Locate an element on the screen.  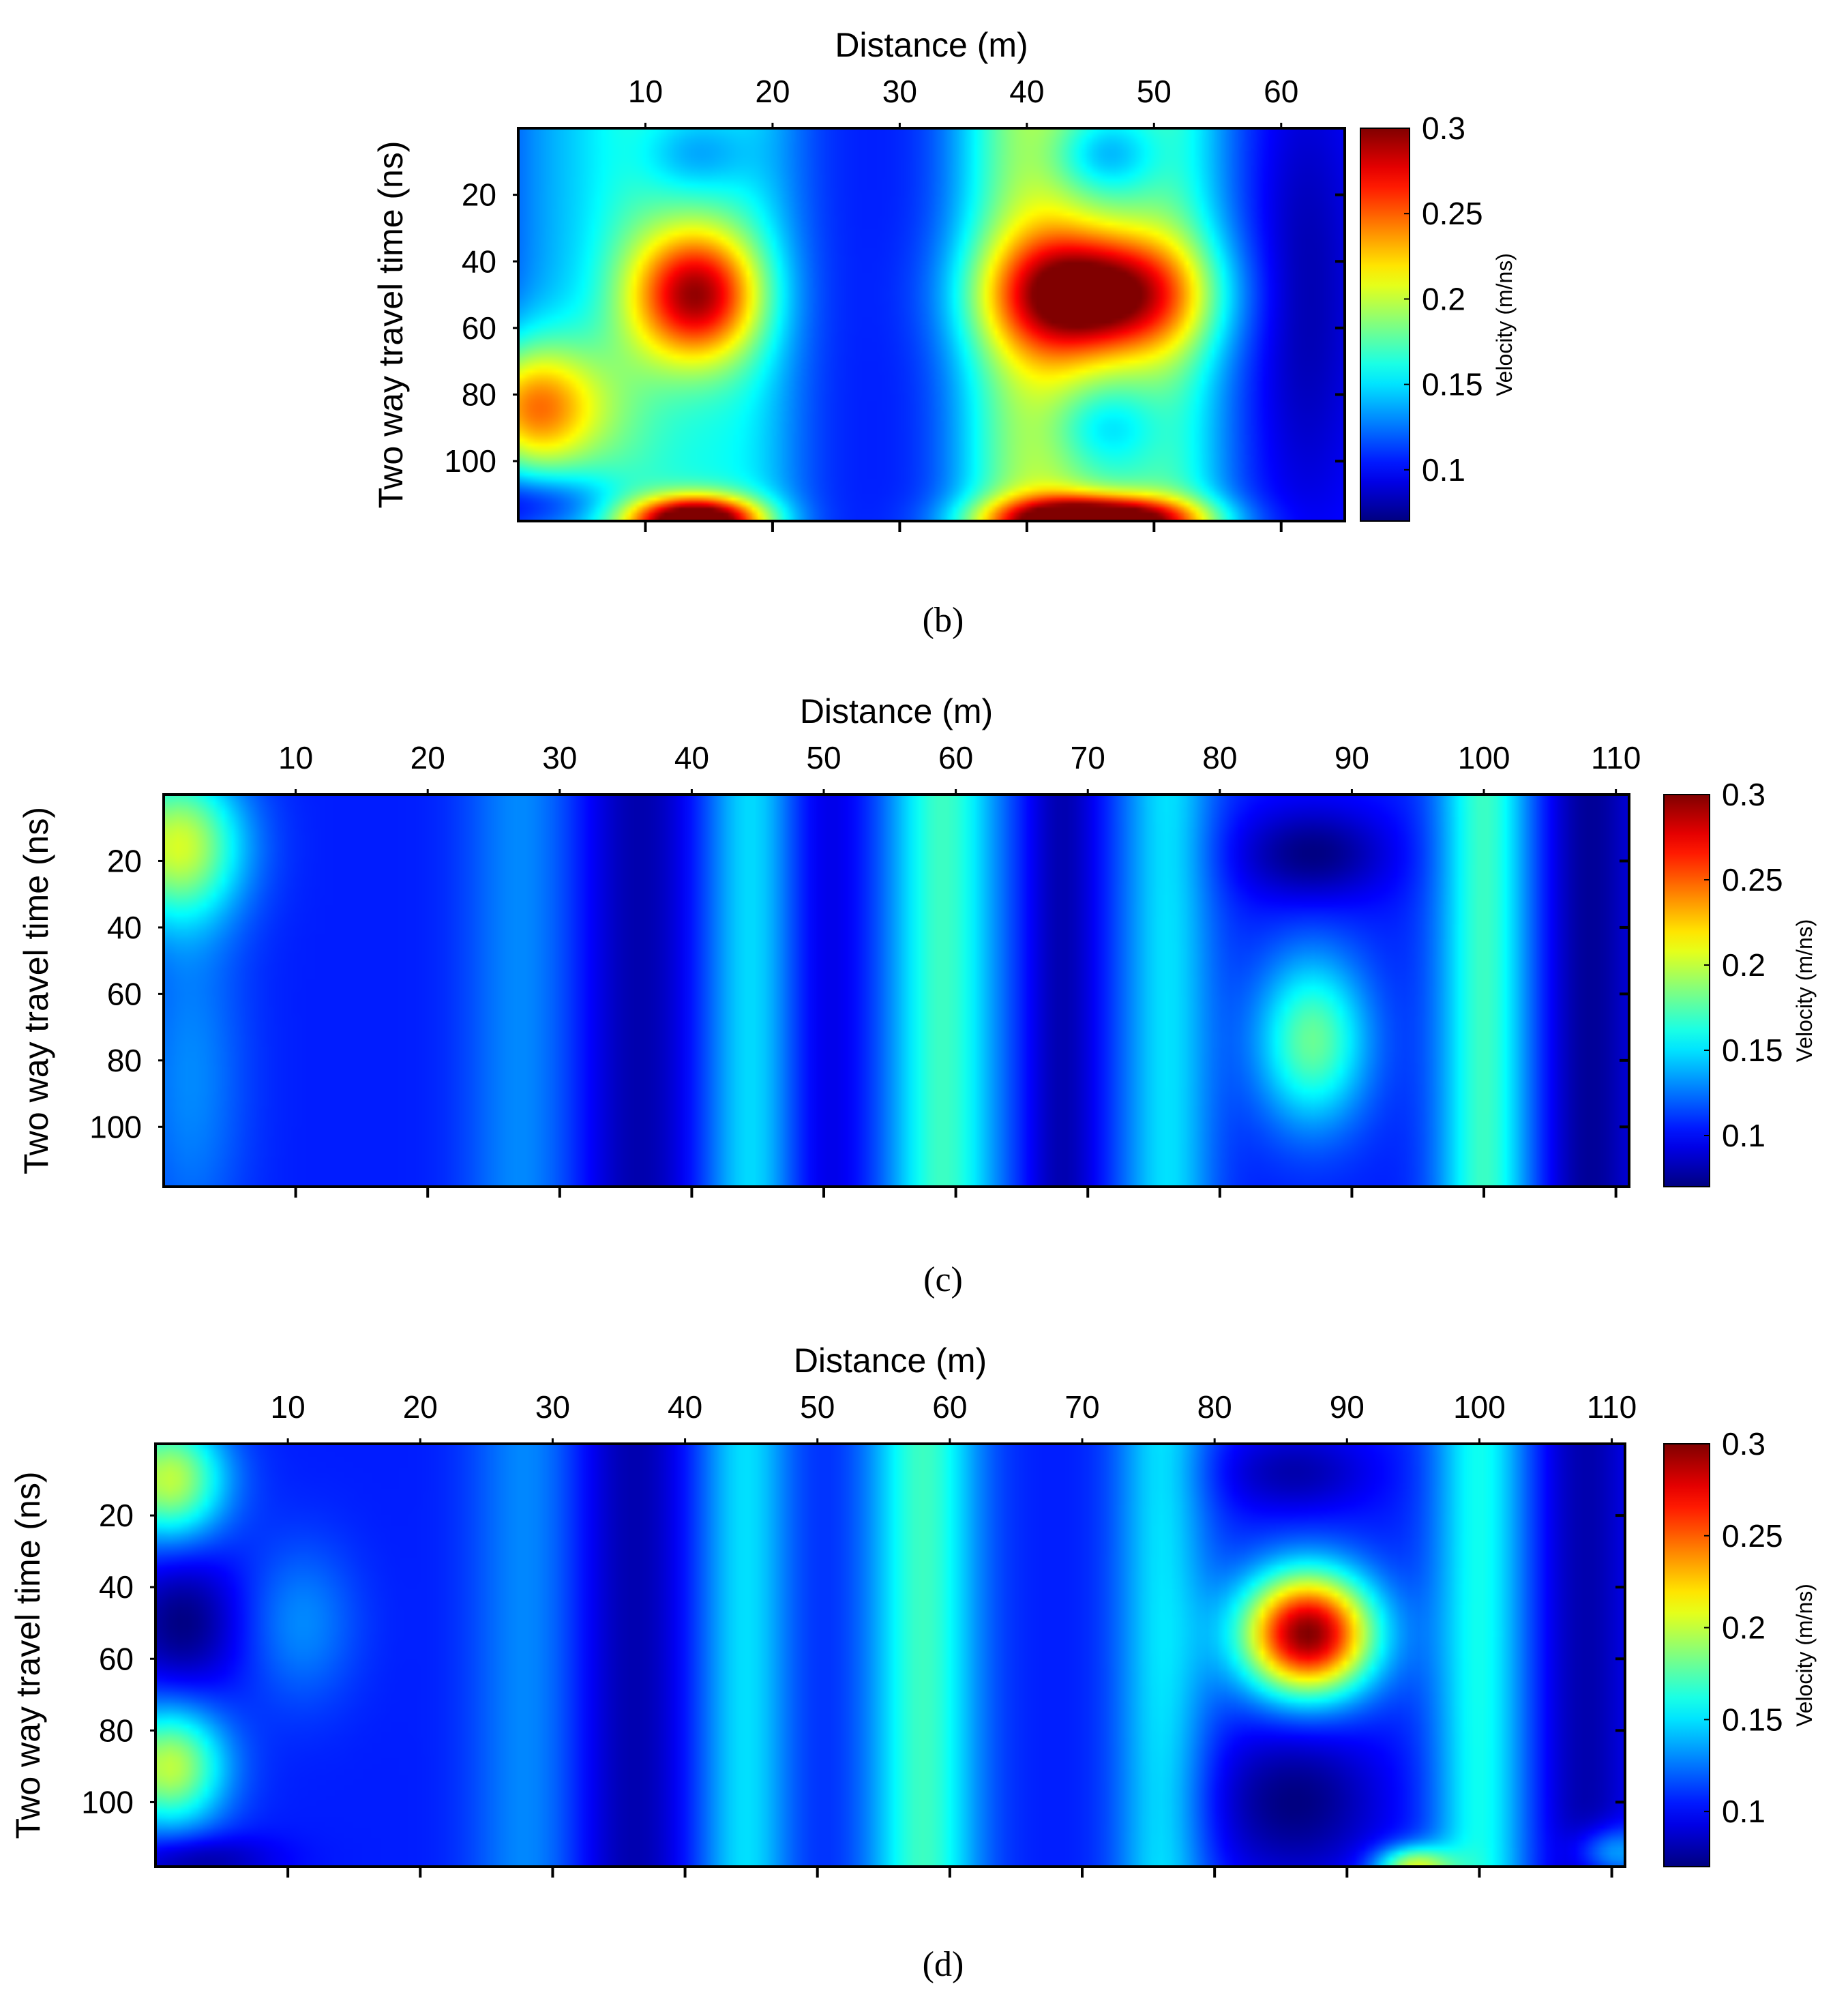
heatmap-image is located at coordinates (931, 324).